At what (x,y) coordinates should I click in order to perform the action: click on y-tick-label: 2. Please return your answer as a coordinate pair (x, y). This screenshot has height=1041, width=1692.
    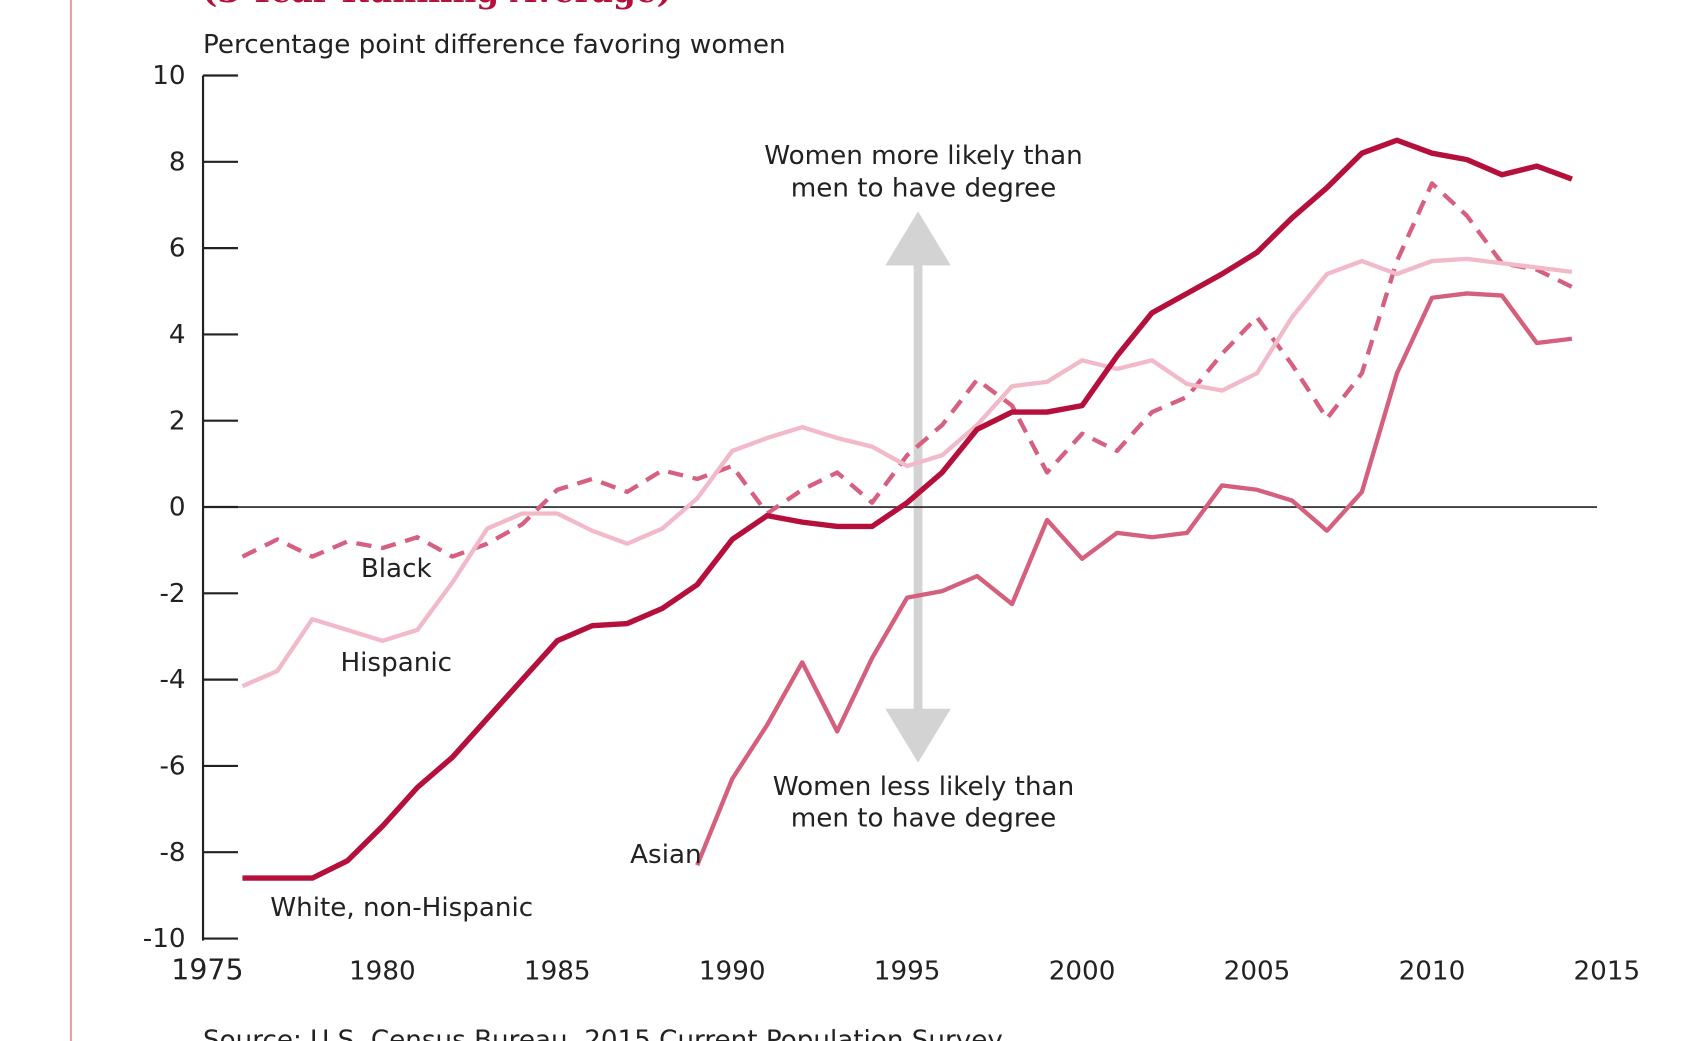
    Looking at the image, I should click on (177, 421).